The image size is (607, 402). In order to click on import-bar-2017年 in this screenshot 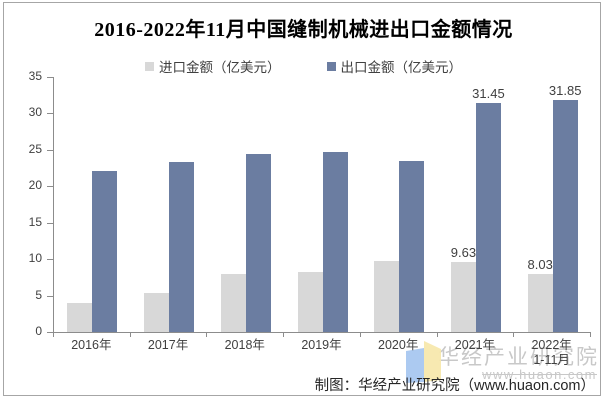, I will do `click(157, 312)`.